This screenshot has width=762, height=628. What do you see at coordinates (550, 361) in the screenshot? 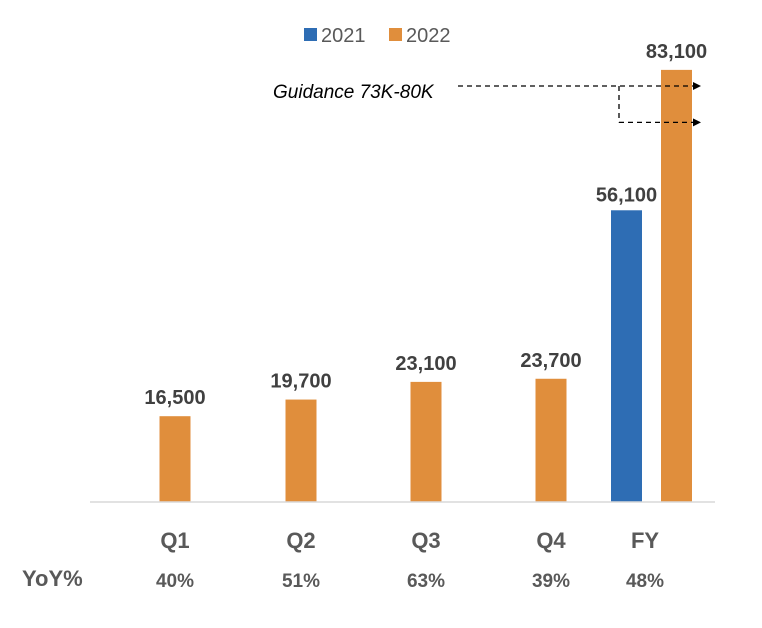
I see `data-label-2022-q4: 23,700` at bounding box center [550, 361].